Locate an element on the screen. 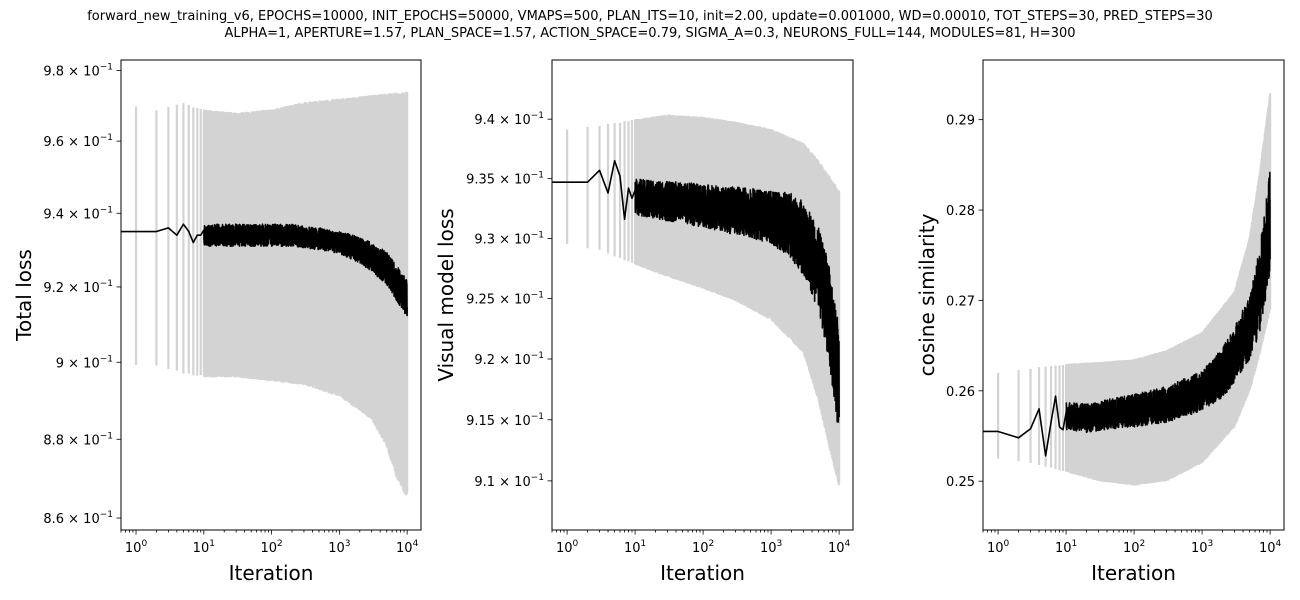  y-tick-label: 9.8 × 10⁻¹ is located at coordinates (78, 70).